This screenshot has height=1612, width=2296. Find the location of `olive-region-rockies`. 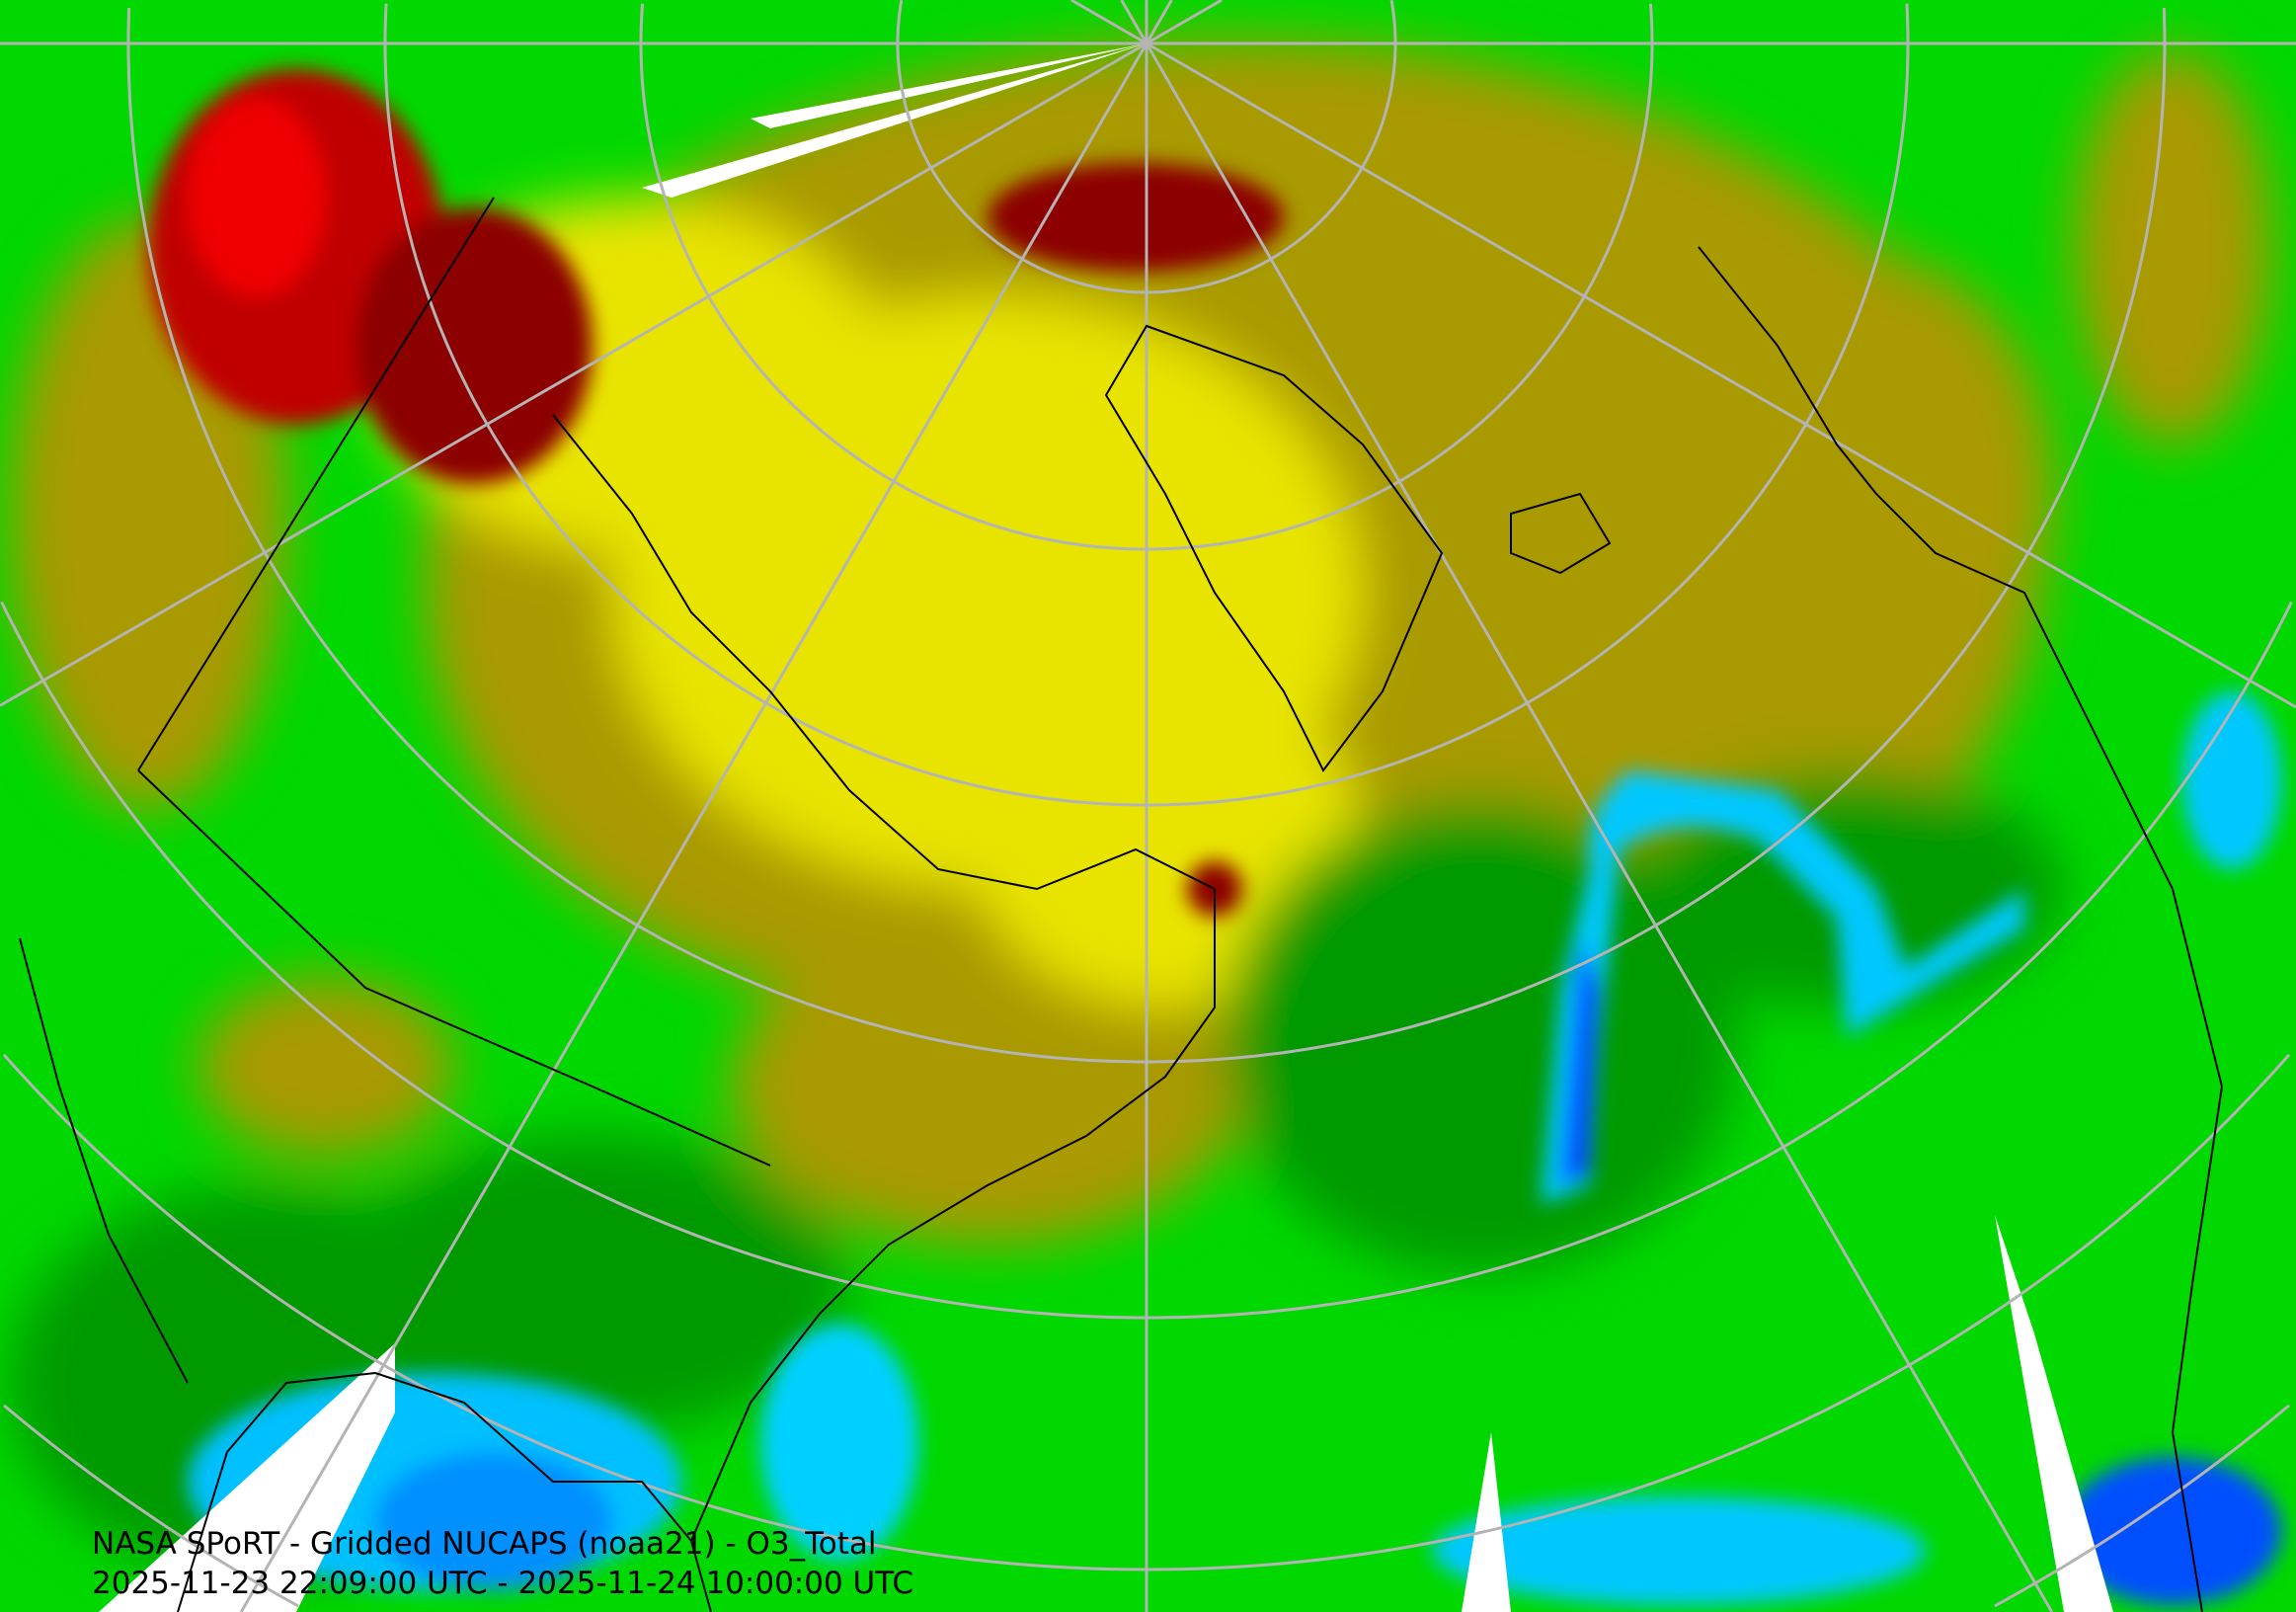

olive-region-rockies is located at coordinates (326, 1067).